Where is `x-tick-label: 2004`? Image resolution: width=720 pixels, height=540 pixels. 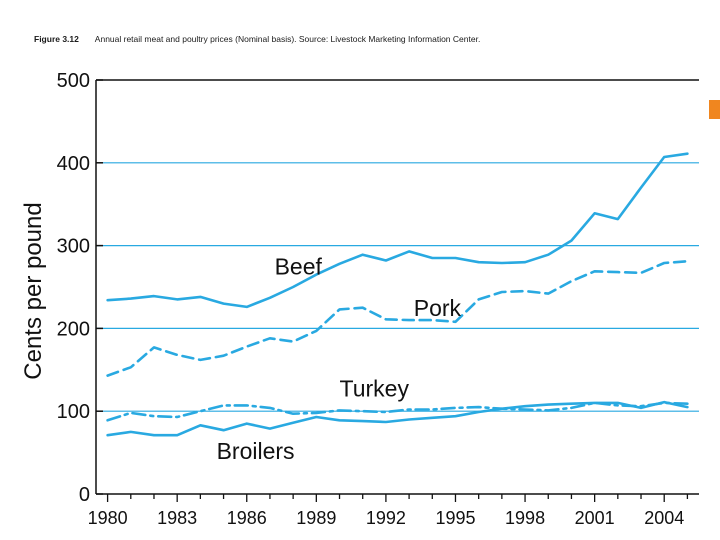 x-tick-label: 2004 is located at coordinates (664, 518).